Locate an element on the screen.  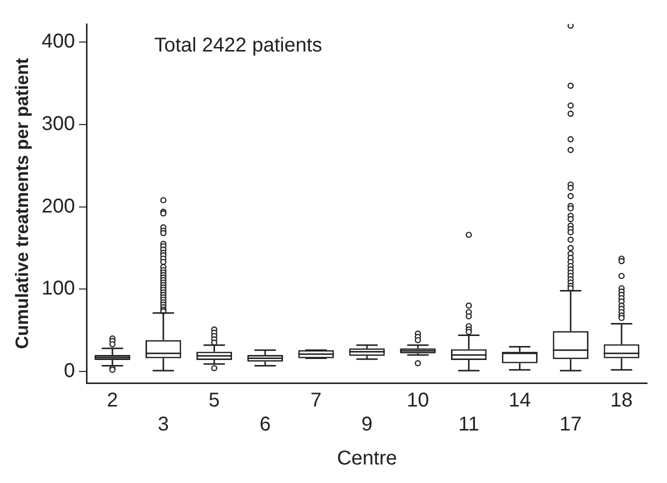
x-axis-title: Centre is located at coordinates (366, 459).